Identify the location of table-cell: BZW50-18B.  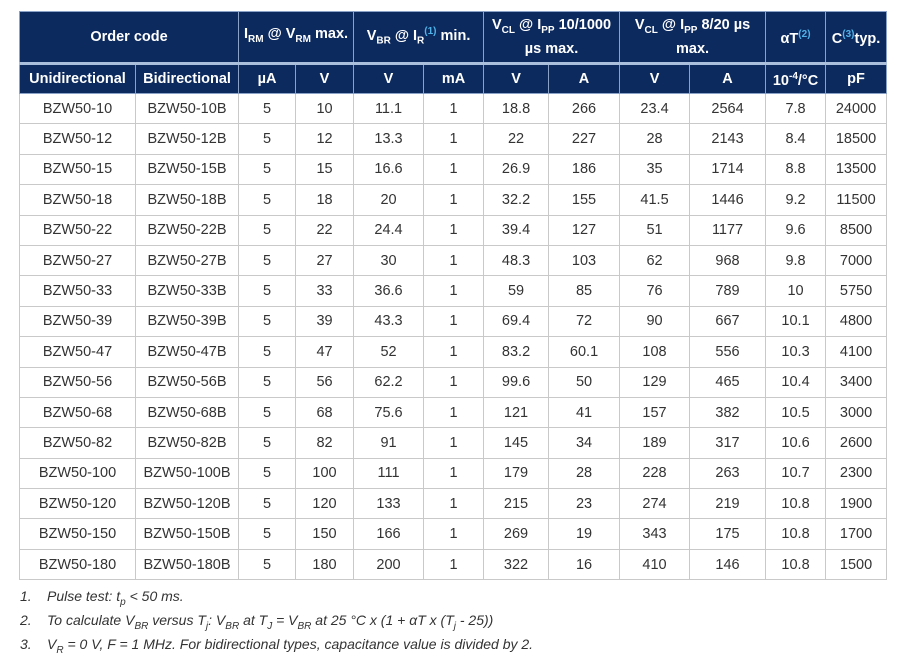
(187, 200).